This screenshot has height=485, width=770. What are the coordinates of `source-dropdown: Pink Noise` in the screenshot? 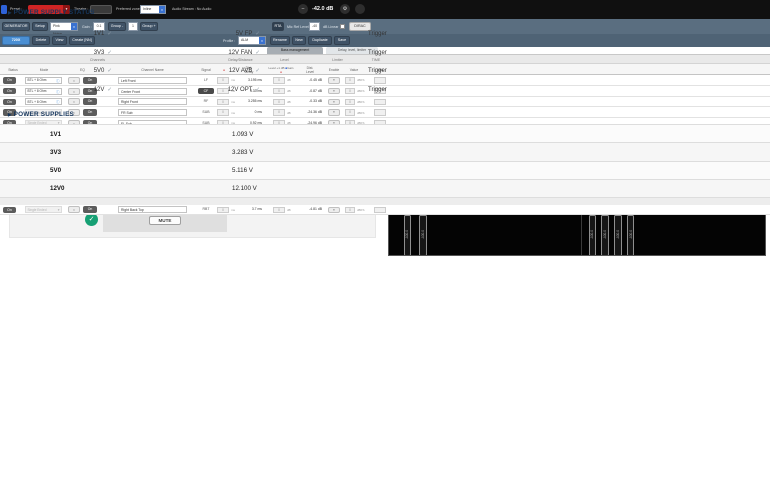 It's located at (64, 29).